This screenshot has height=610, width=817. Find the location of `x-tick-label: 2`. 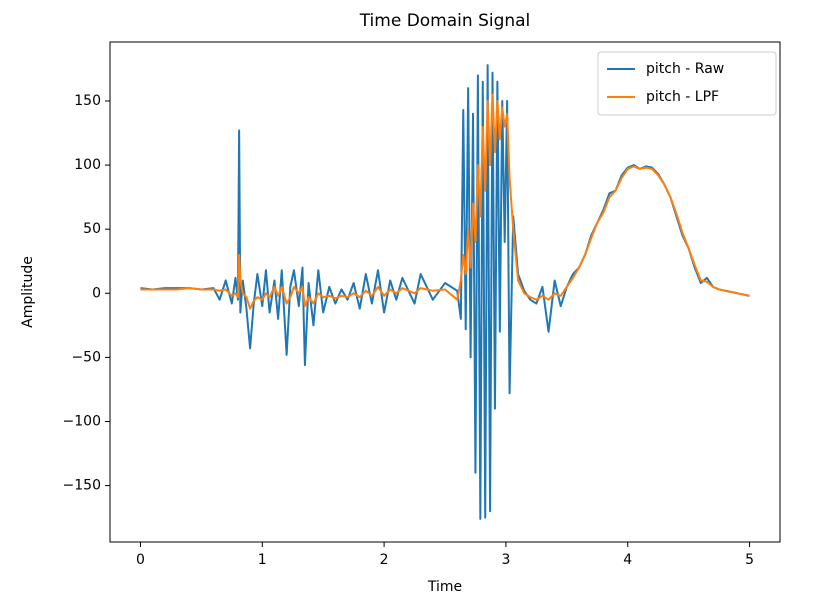

x-tick-label: 2 is located at coordinates (384, 560).